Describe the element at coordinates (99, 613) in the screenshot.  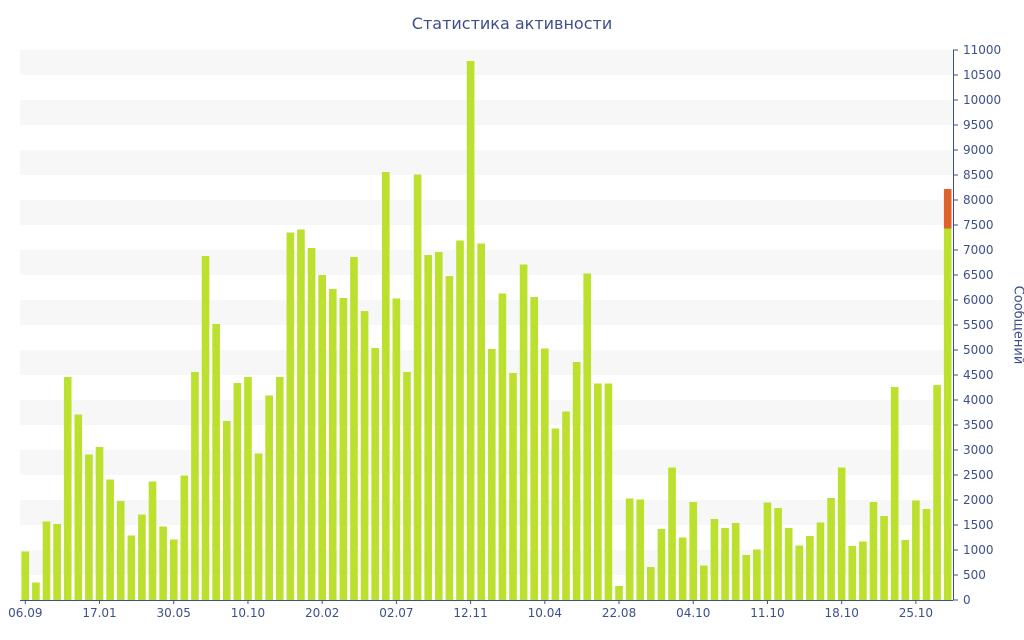
I see `x-tick-label: 17.01` at that location.